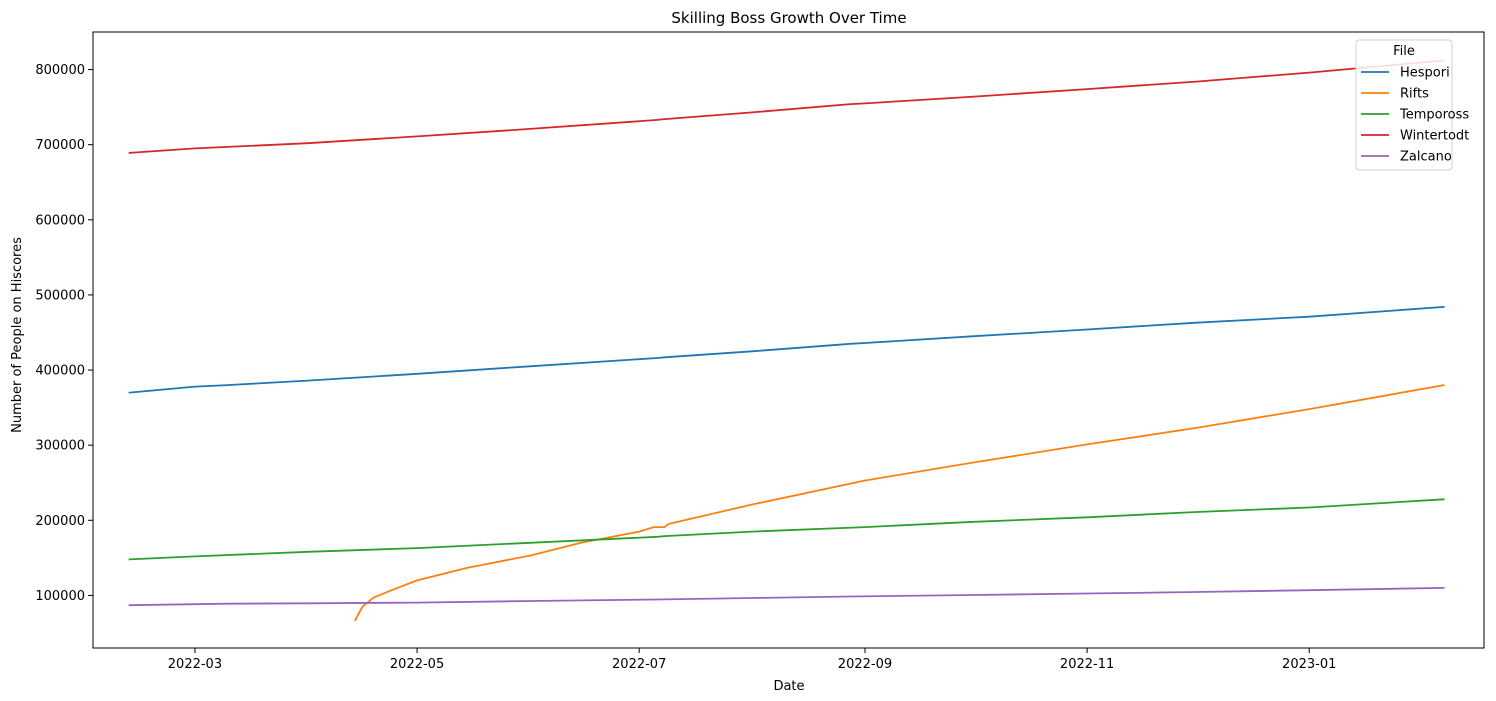 The image size is (1496, 701). I want to click on legend-items: Hespori Rifts Tempoross Wintertodt Zalcano, so click(1415, 115).